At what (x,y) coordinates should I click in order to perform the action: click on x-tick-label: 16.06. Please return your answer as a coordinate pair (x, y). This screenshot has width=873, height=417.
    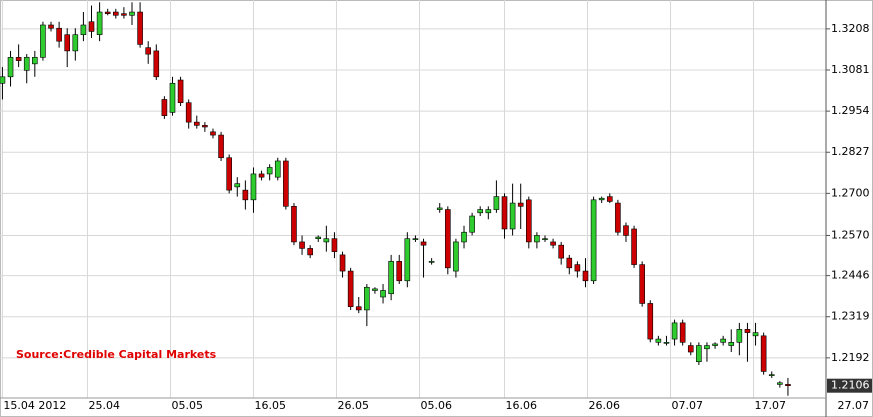
    Looking at the image, I should click on (521, 405).